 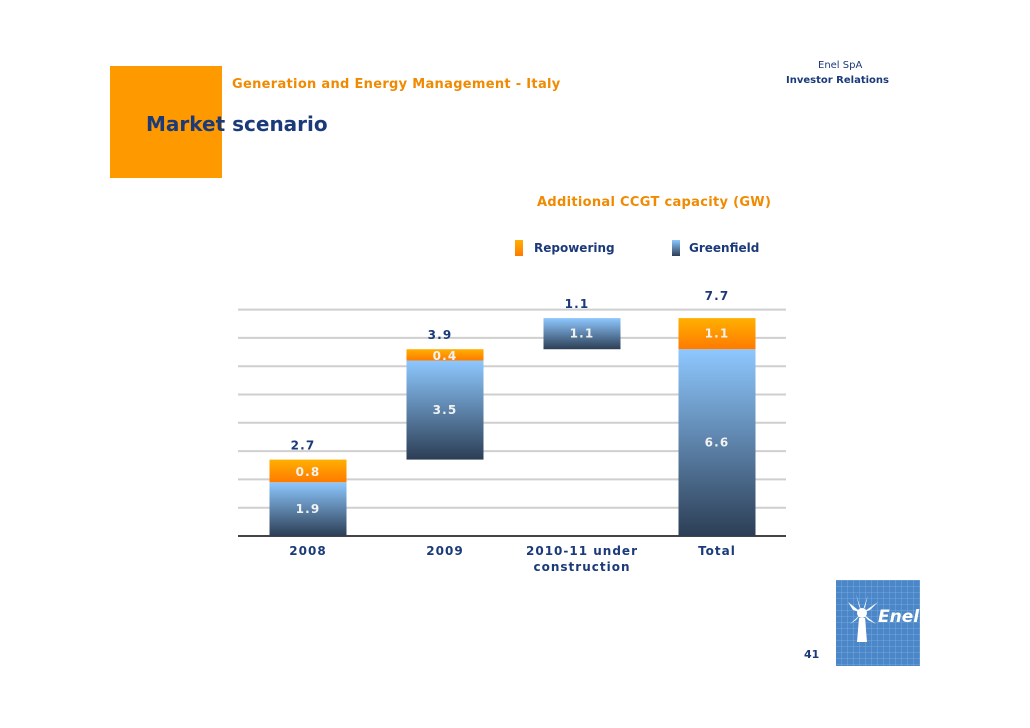 What do you see at coordinates (444, 551) in the screenshot?
I see `x-tick-label: 2009` at bounding box center [444, 551].